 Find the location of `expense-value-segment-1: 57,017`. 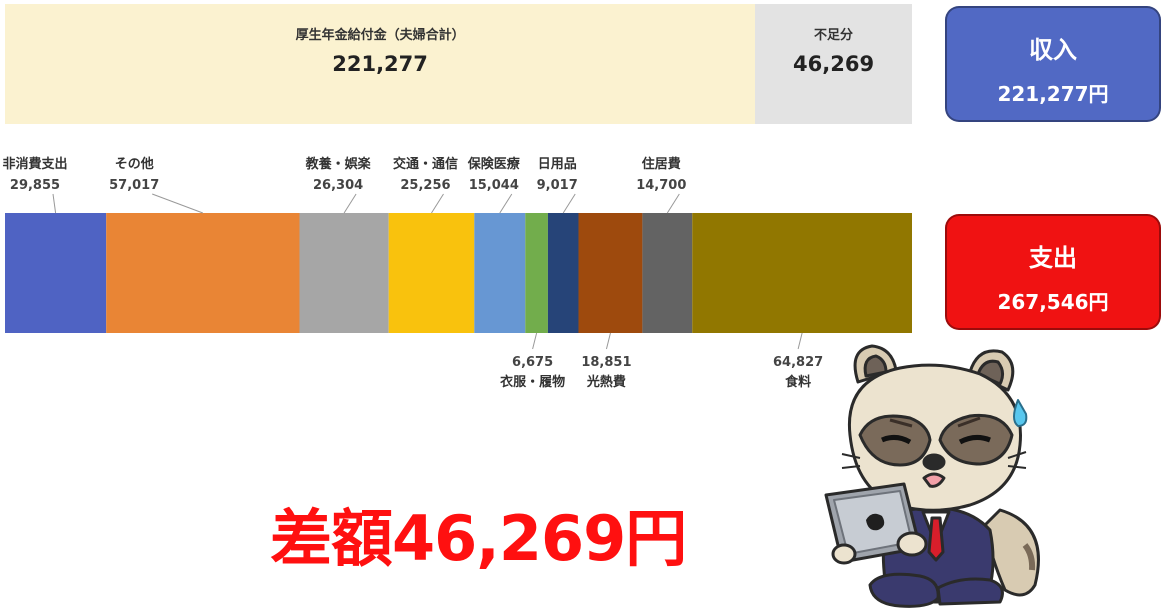

expense-value-segment-1: 57,017 is located at coordinates (134, 185).